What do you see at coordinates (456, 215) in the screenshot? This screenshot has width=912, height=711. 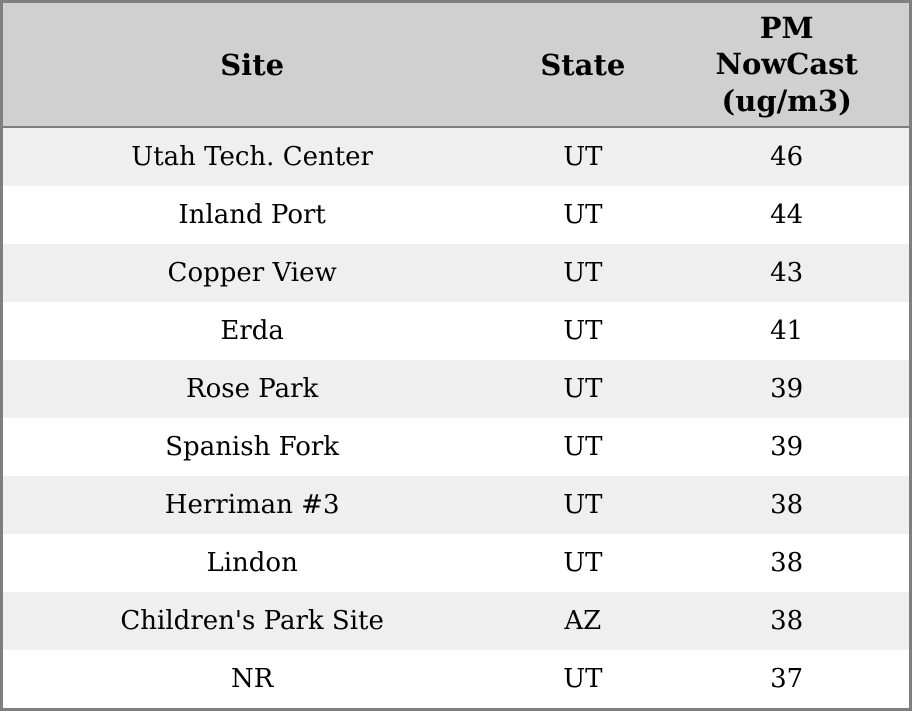 I see `table-row: Inland Port UT 44` at bounding box center [456, 215].